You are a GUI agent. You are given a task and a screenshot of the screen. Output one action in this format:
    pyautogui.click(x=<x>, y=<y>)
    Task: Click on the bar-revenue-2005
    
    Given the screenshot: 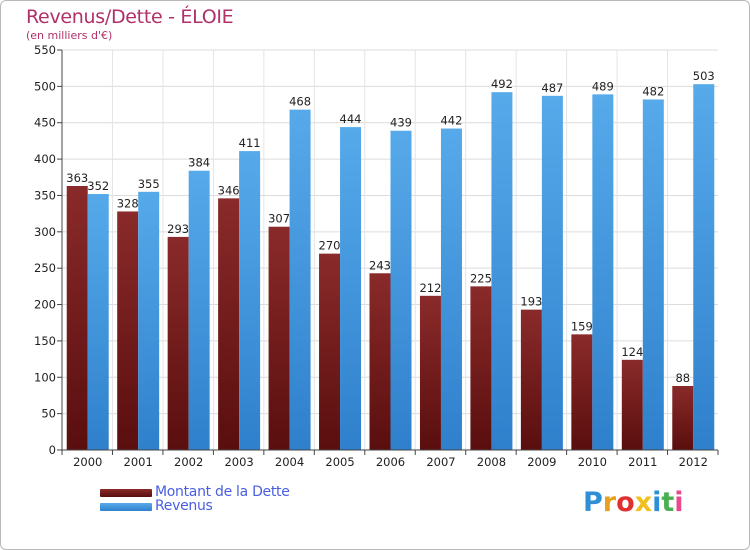 What is the action you would take?
    pyautogui.click(x=351, y=288)
    